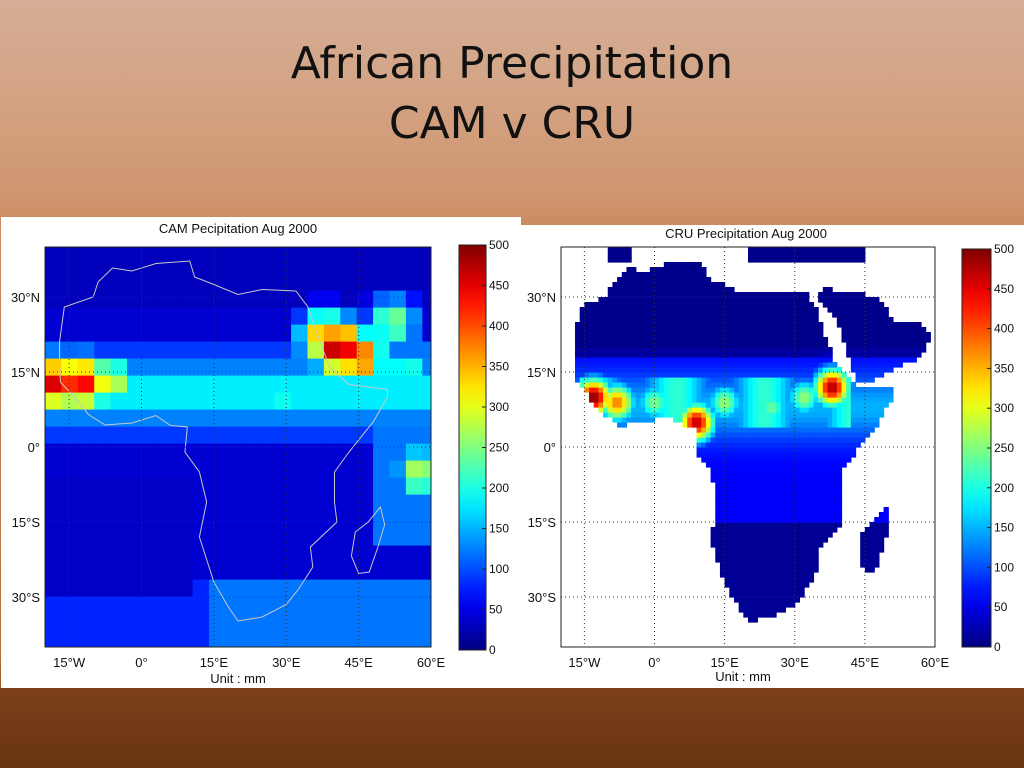  Describe the element at coordinates (1004, 249) in the screenshot. I see `cru-colorbar-tick-label: 500` at that location.